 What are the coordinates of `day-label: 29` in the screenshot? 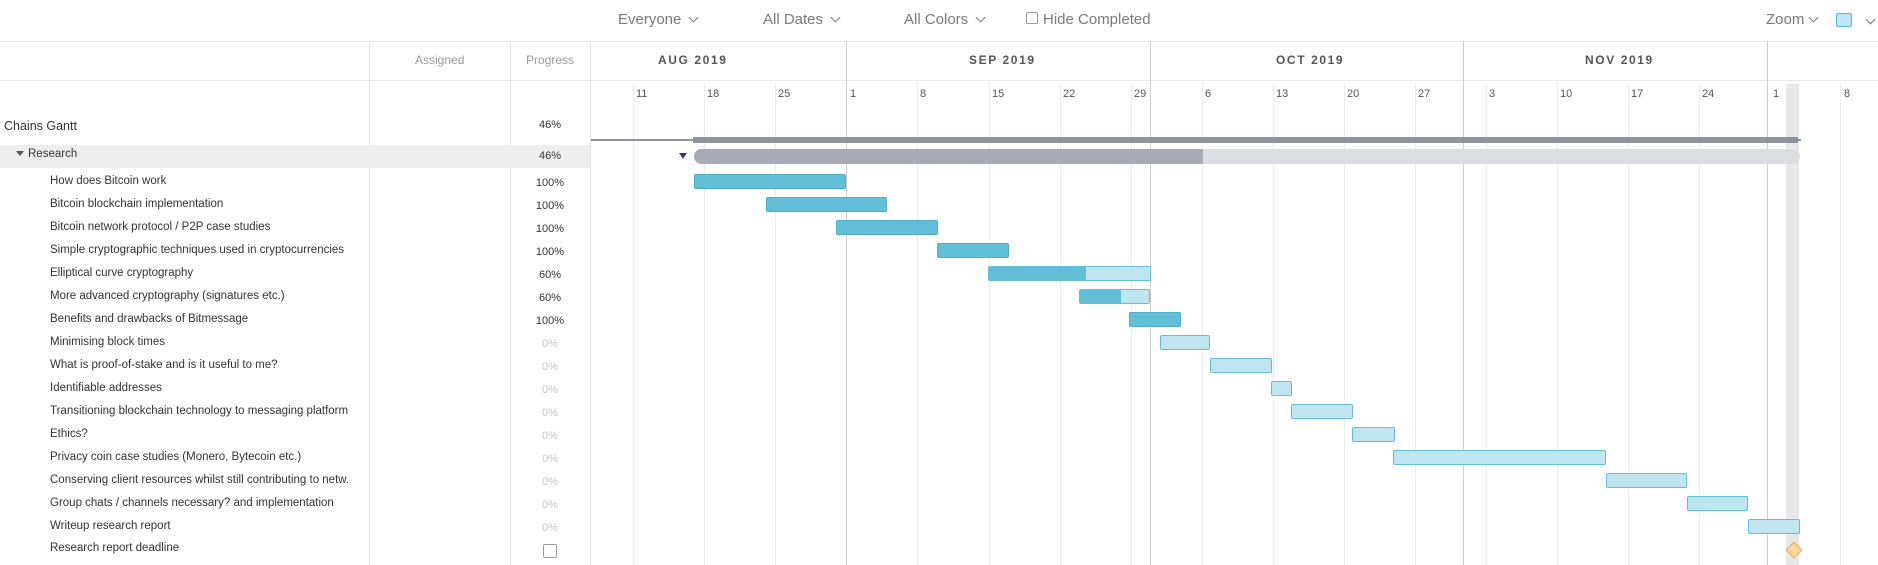 It's located at (1140, 94).